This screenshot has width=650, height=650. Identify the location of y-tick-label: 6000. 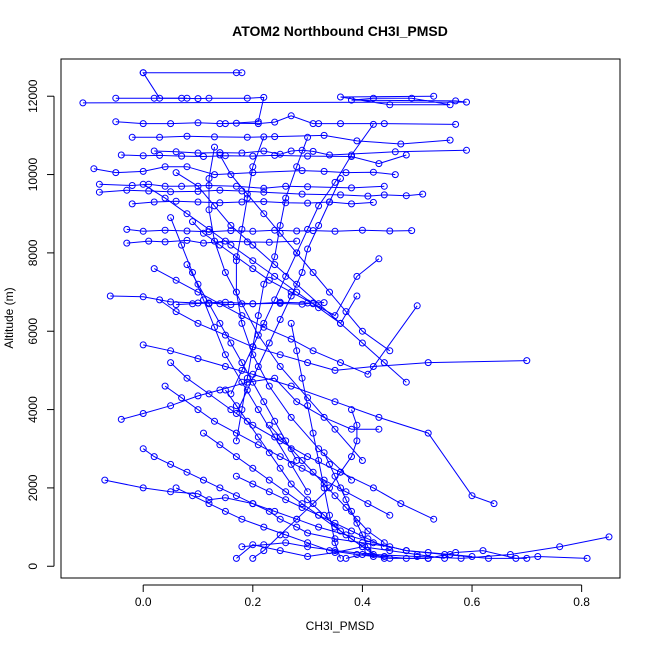
(33, 331).